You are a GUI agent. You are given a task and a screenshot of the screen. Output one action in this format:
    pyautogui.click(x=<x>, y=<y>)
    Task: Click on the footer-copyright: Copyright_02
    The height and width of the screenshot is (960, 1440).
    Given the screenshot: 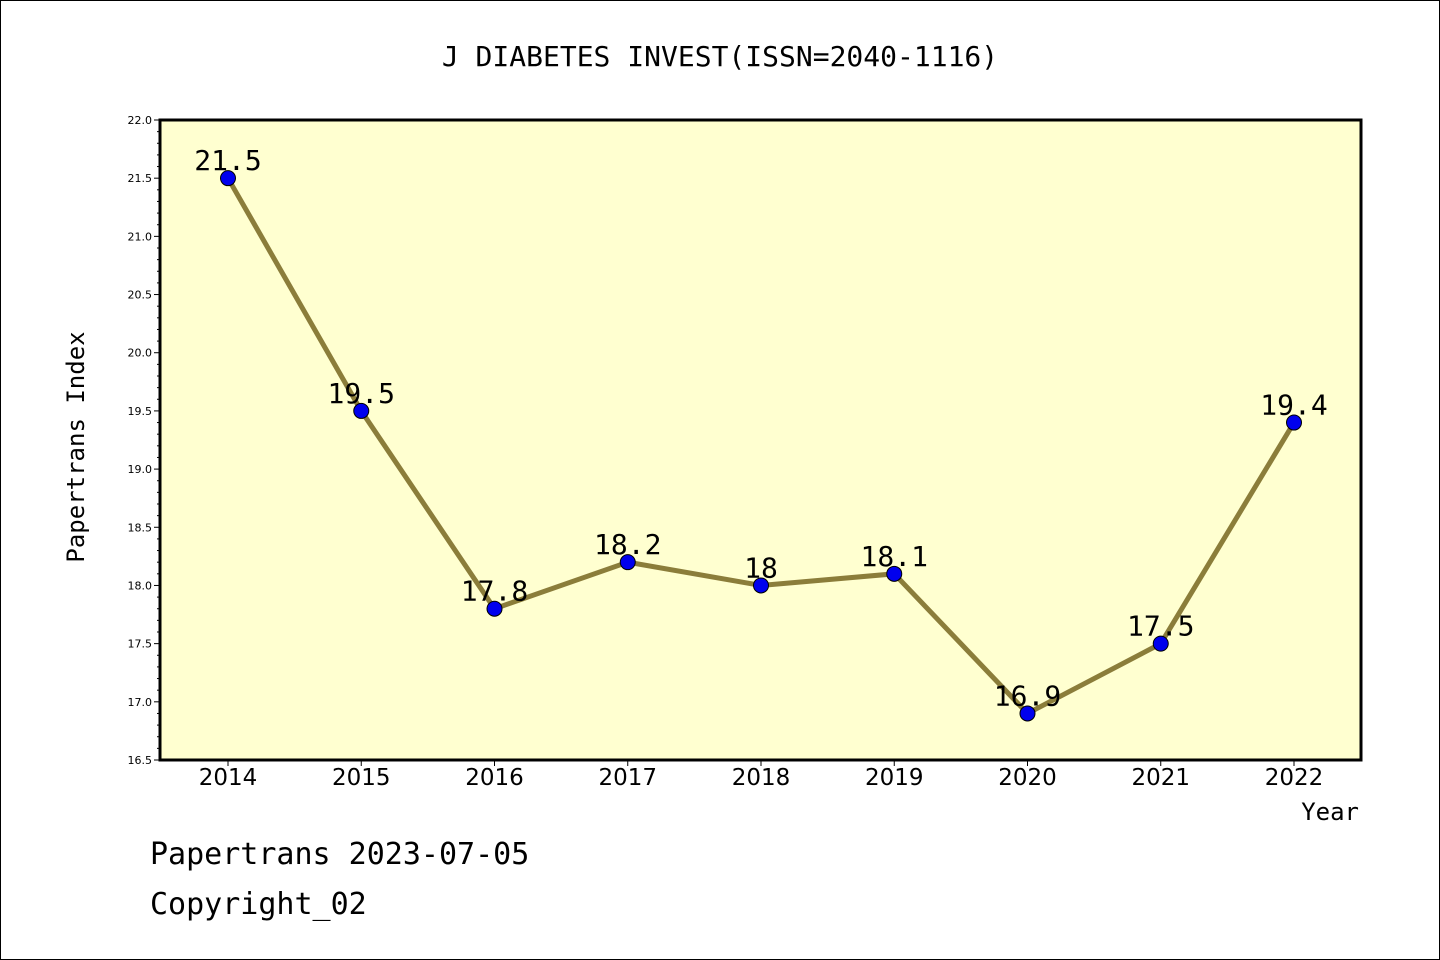 What is the action you would take?
    pyautogui.click(x=258, y=904)
    